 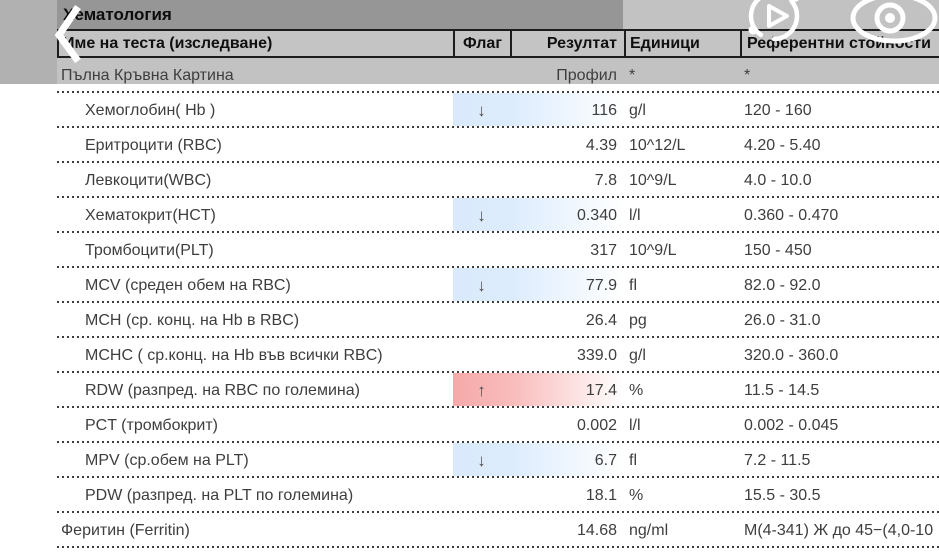 I want to click on table-row: Пълна Кръвна Картина Профил * *, so click(x=498, y=75).